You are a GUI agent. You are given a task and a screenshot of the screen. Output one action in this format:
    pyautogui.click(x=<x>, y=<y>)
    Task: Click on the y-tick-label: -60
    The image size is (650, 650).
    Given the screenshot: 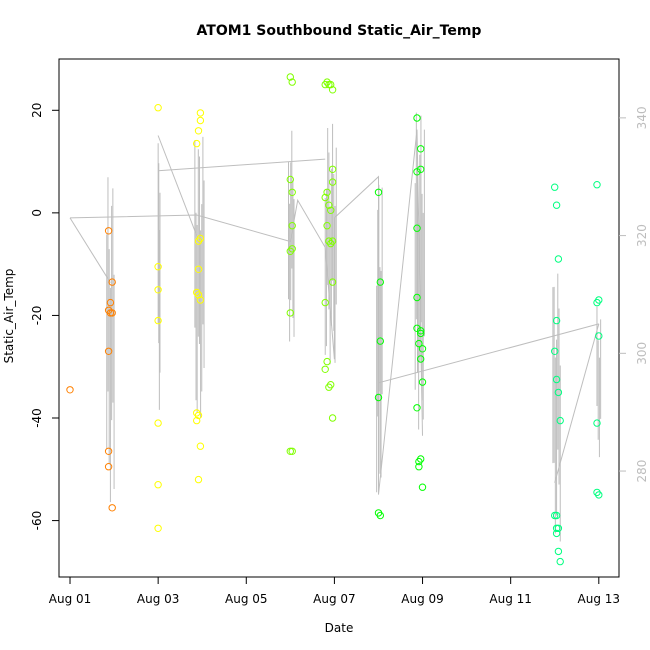 What is the action you would take?
    pyautogui.click(x=37, y=521)
    